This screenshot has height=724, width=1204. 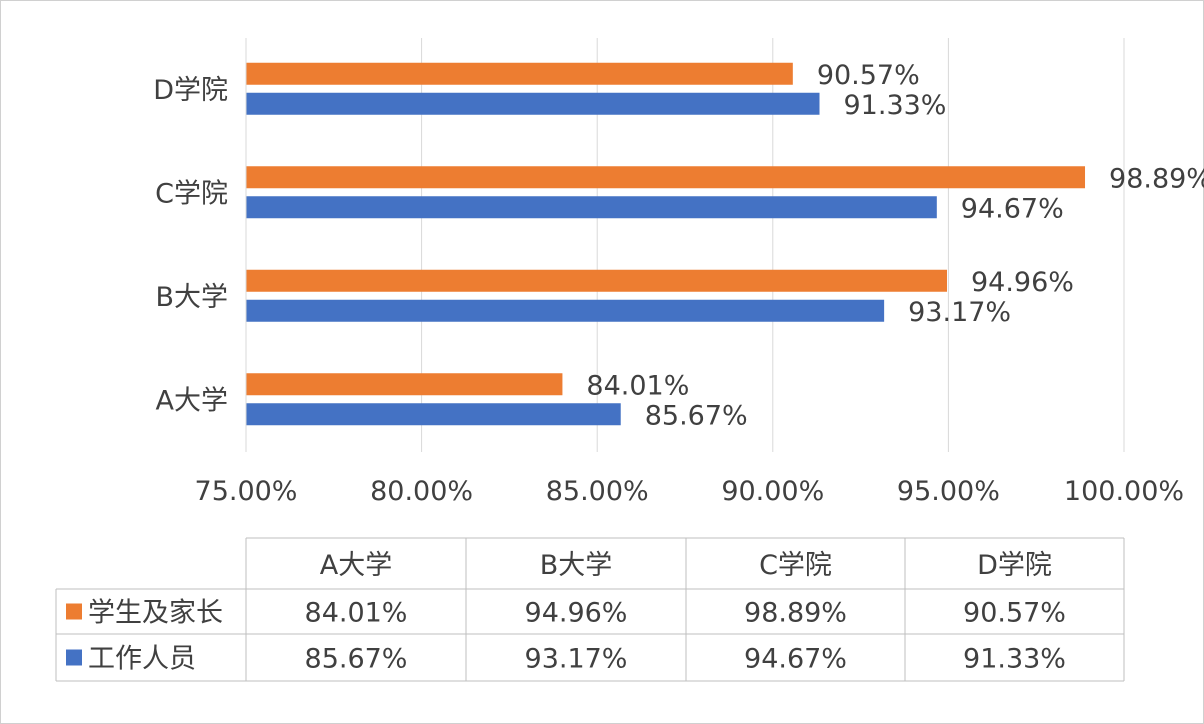 I want to click on table-cell: 90.57%, so click(x=1014, y=613).